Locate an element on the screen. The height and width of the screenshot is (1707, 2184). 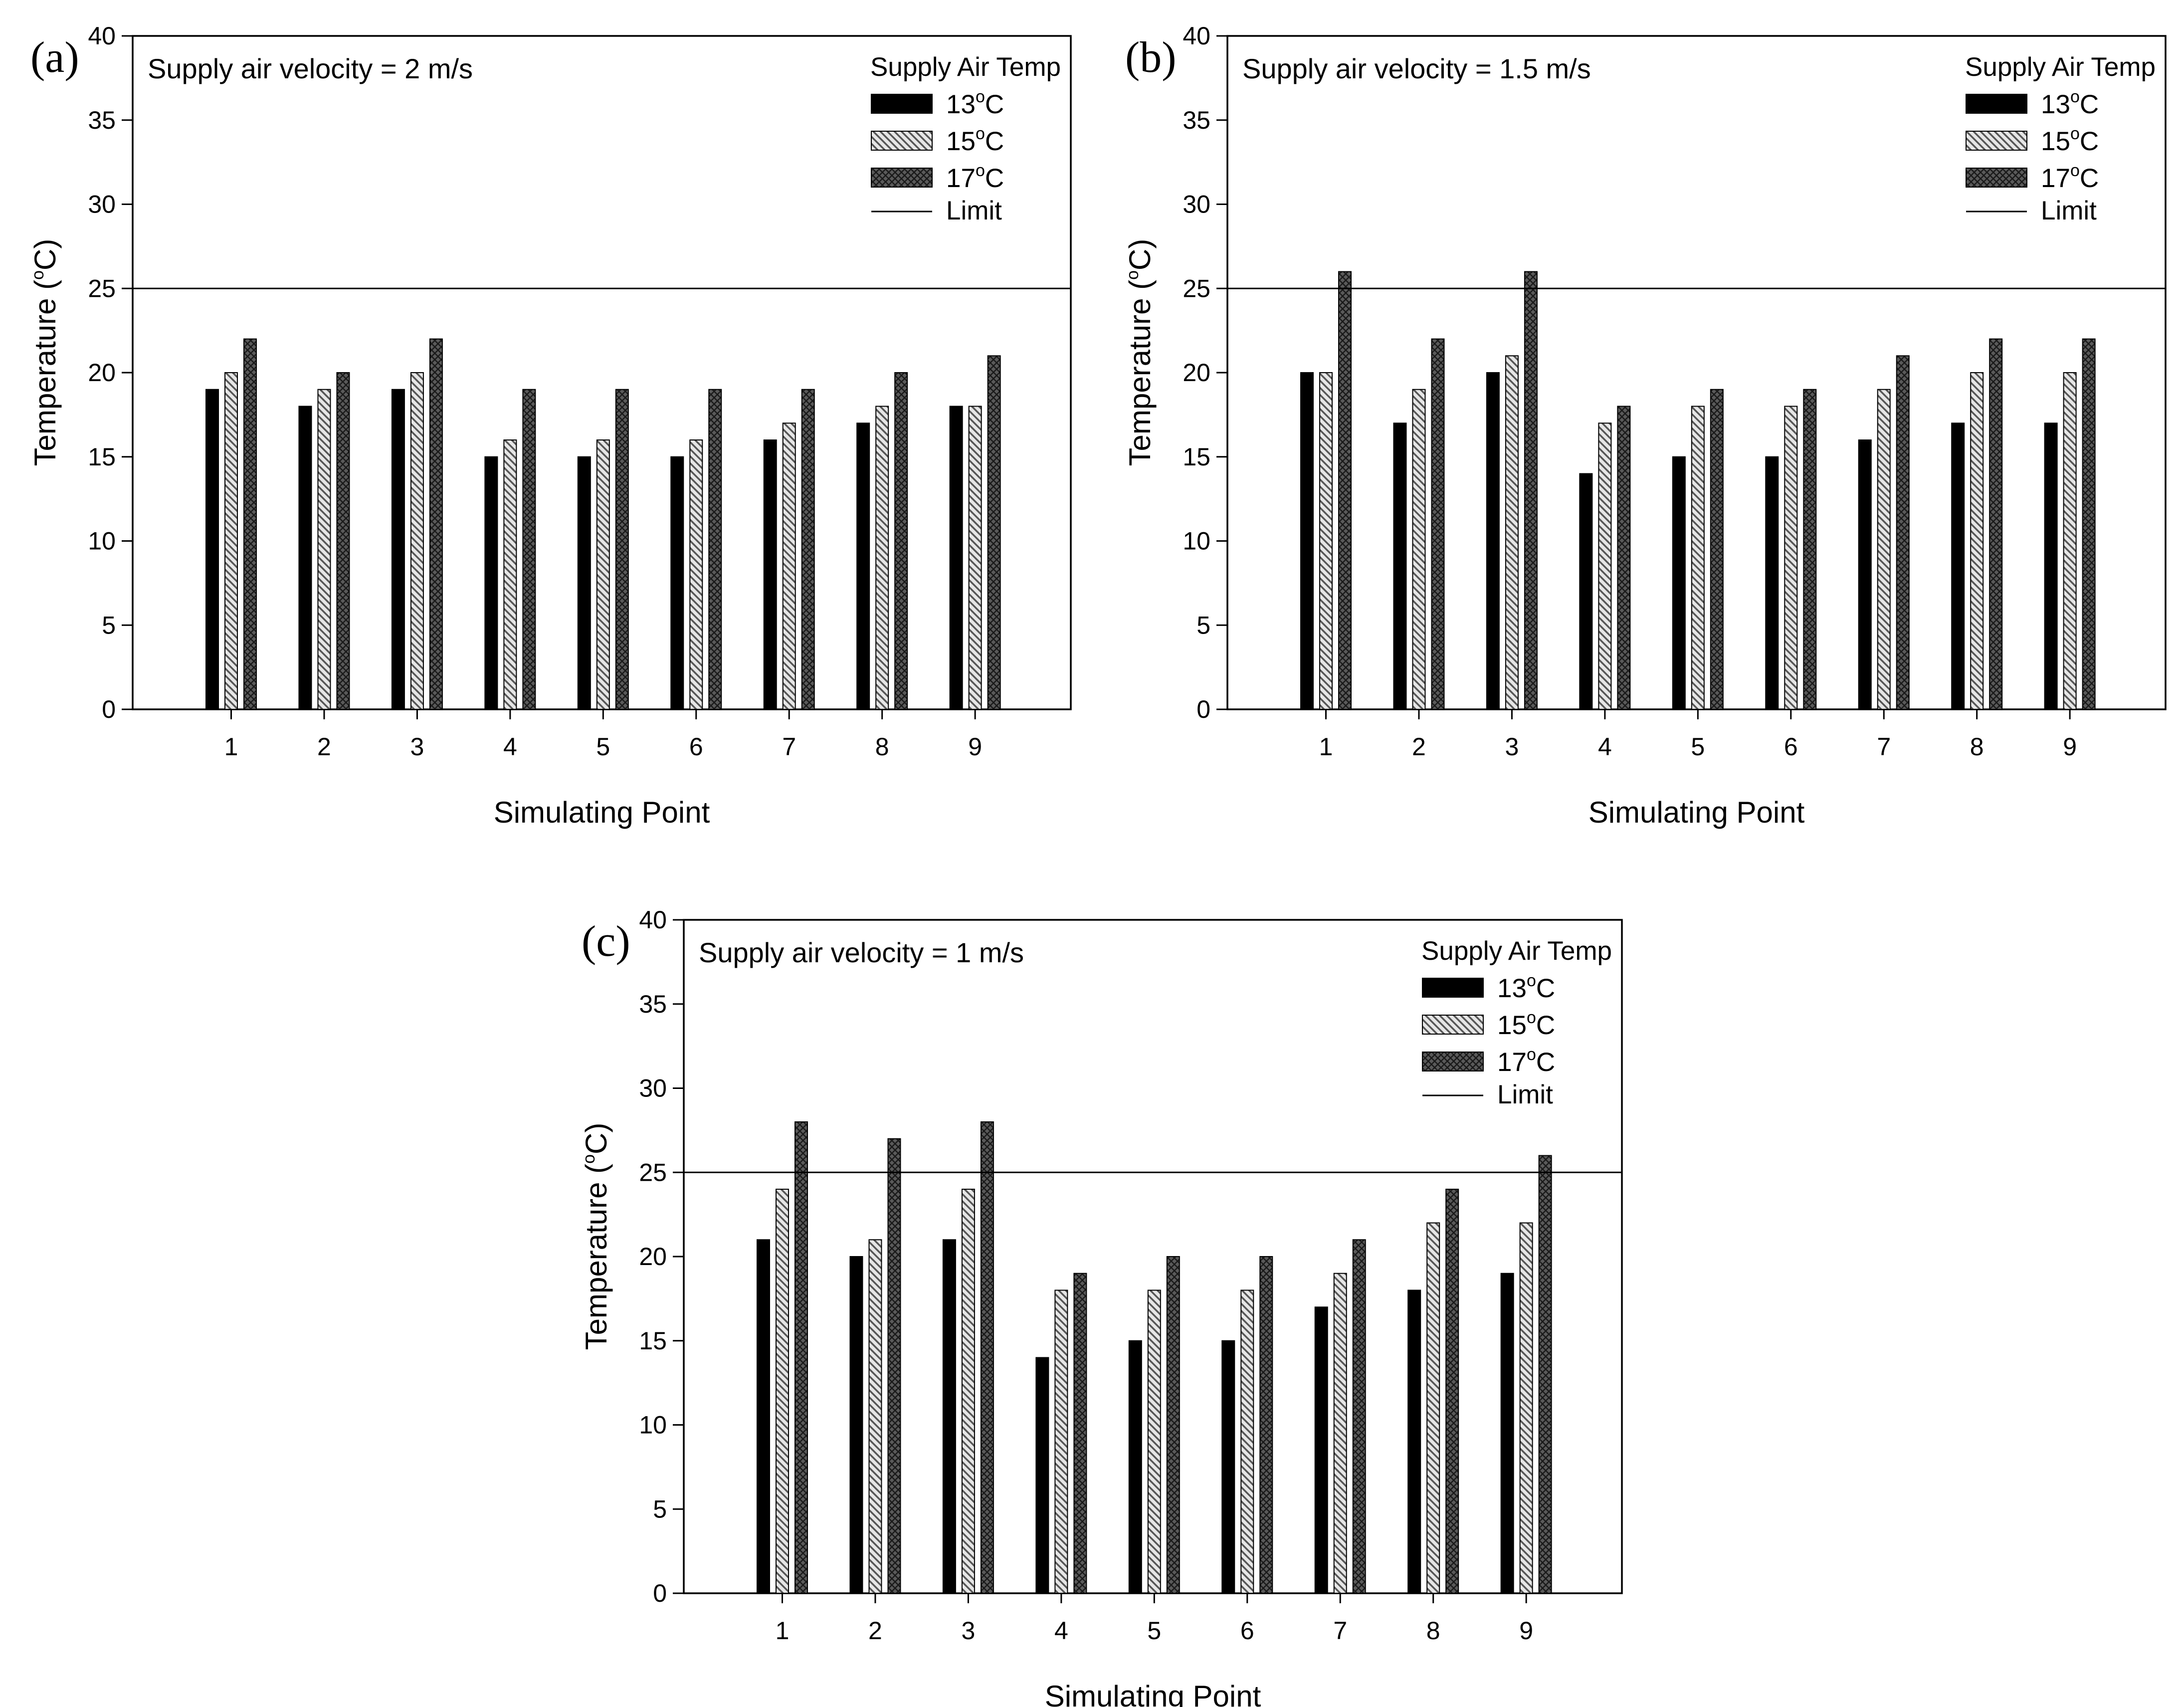
legend-swatch-13C is located at coordinates (1996, 104).